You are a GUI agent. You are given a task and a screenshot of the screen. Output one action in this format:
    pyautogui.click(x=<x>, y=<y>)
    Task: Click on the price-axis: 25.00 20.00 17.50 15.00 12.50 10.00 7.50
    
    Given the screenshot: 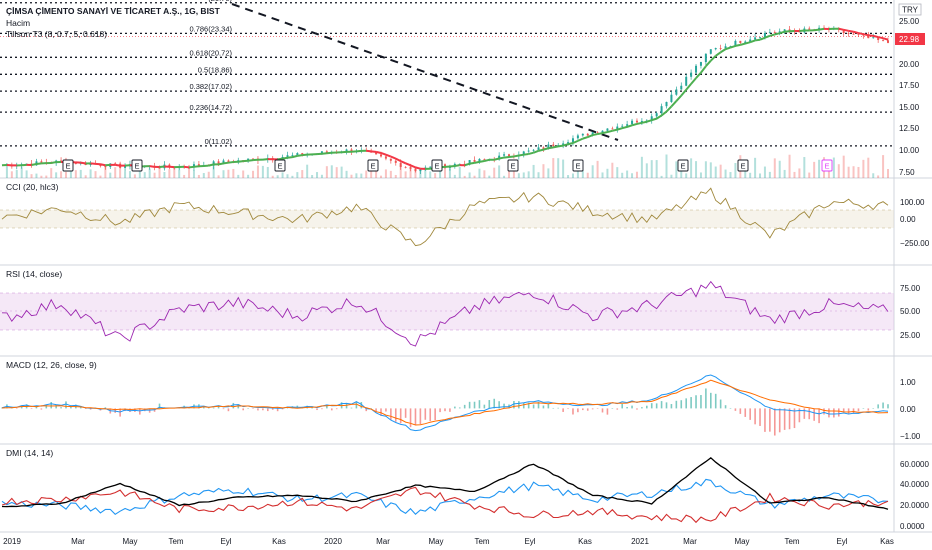 What is the action you would take?
    pyautogui.click(x=909, y=97)
    